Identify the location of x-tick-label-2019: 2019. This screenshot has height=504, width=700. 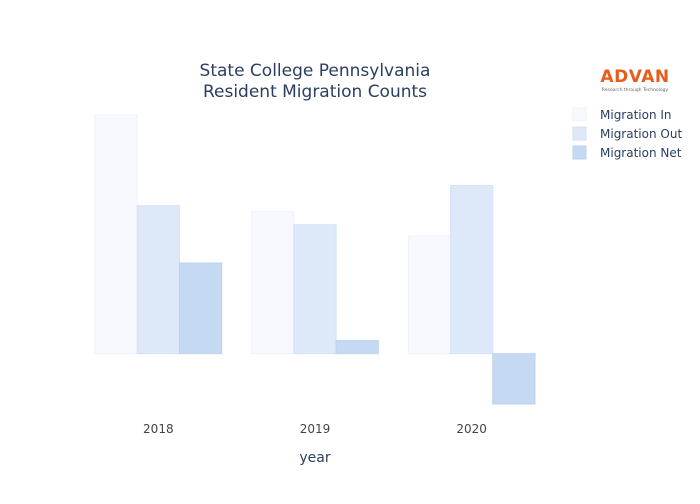
(315, 429).